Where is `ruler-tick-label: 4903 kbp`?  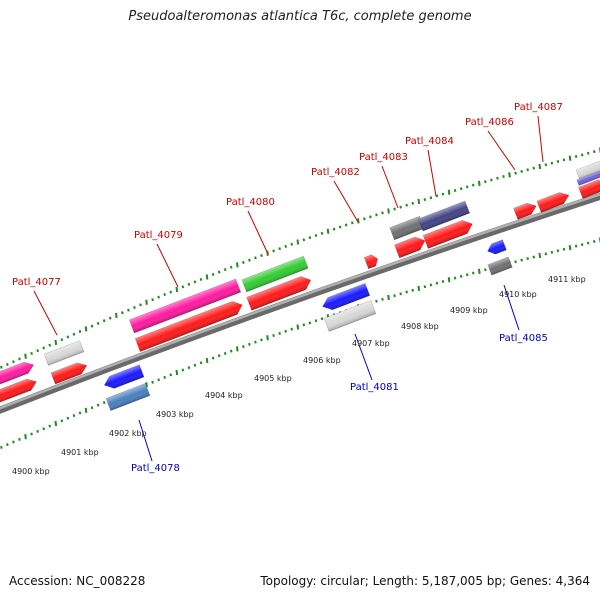 ruler-tick-label: 4903 kbp is located at coordinates (175, 414).